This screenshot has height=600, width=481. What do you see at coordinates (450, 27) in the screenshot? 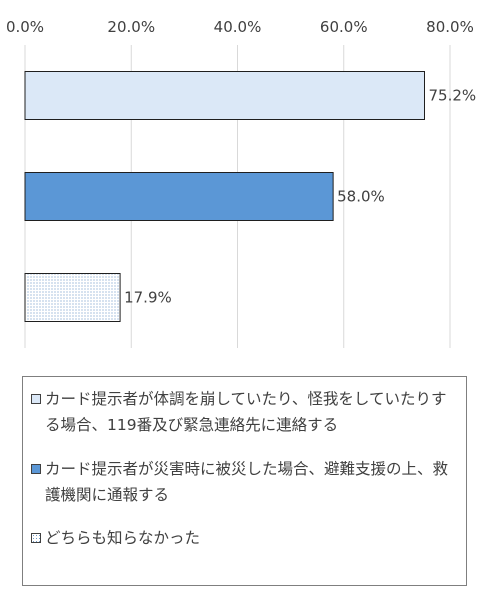
I see `tick-label-4: 80.0%` at bounding box center [450, 27].